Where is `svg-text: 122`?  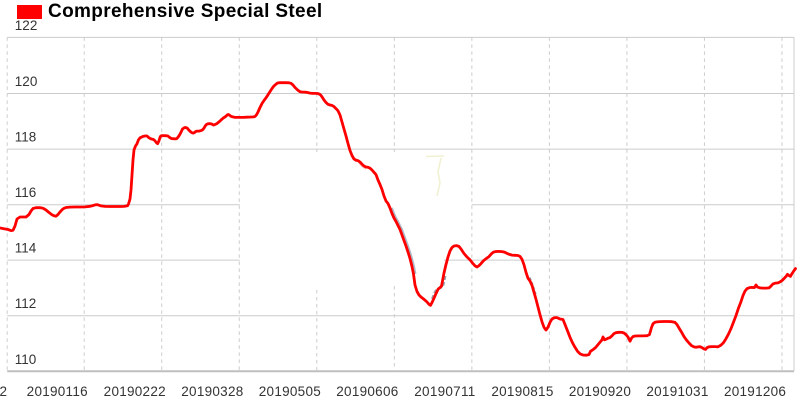 svg-text: 122 is located at coordinates (26, 25).